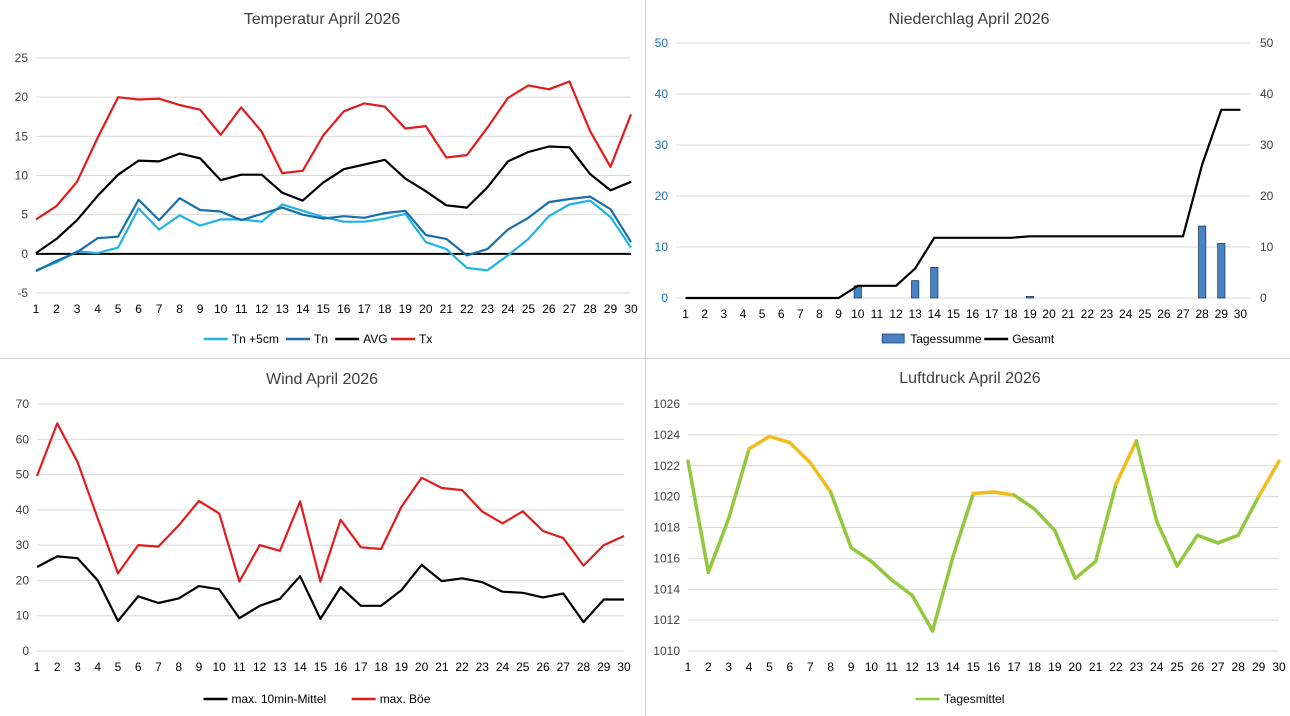  Describe the element at coordinates (322, 379) in the screenshot. I see `chart-title: Wind April 2026` at that location.